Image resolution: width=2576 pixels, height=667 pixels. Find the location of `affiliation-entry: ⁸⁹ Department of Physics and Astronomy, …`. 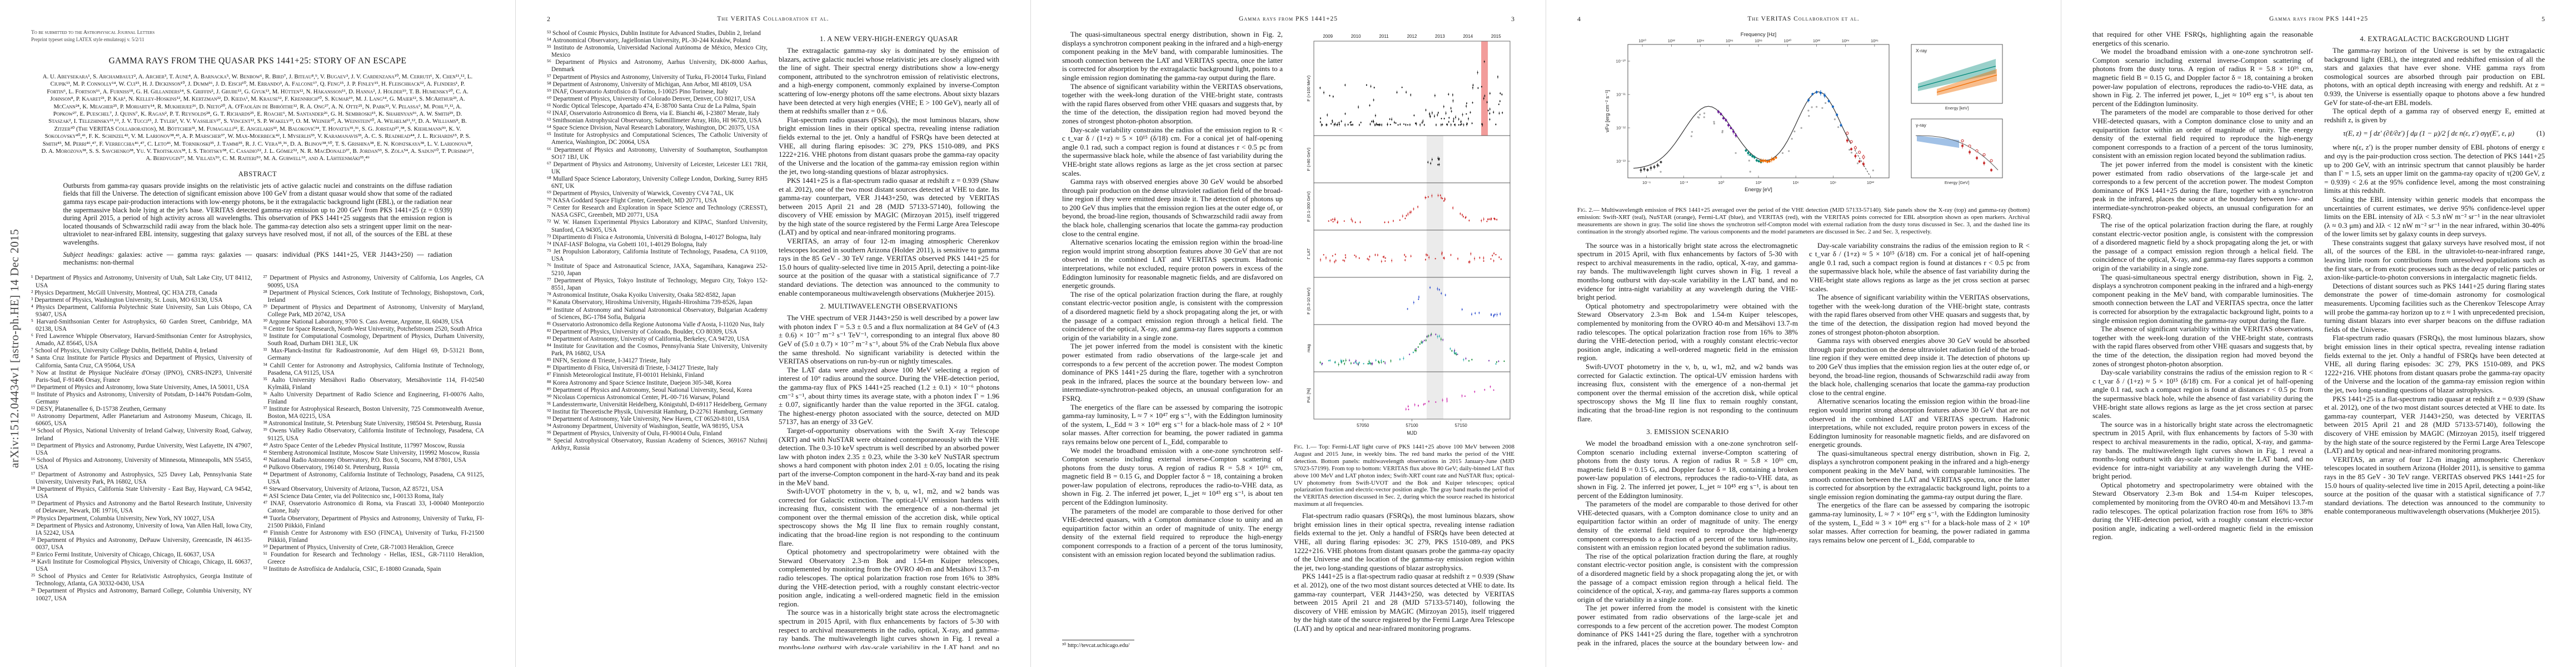

affiliation-entry: ⁸⁹ Department of Physics and Astronomy, … is located at coordinates (649, 390).